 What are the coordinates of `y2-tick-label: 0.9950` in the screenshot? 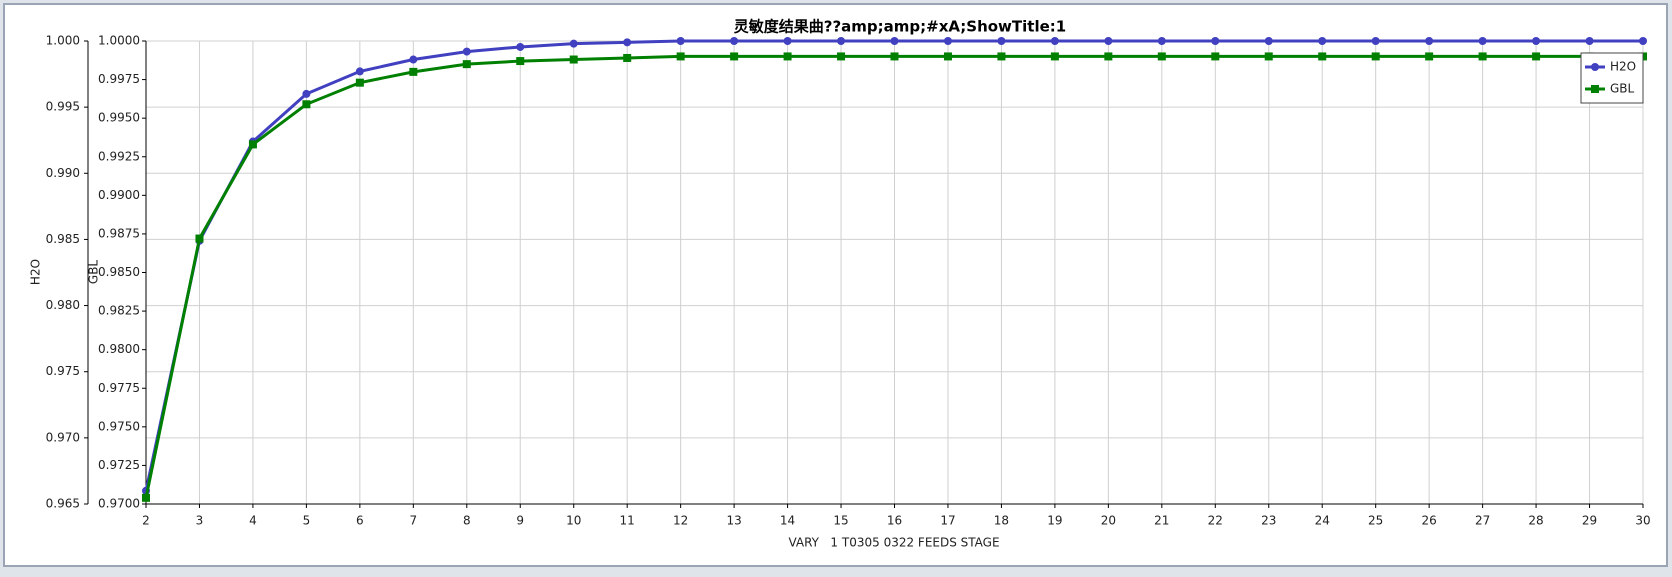 It's located at (119, 118).